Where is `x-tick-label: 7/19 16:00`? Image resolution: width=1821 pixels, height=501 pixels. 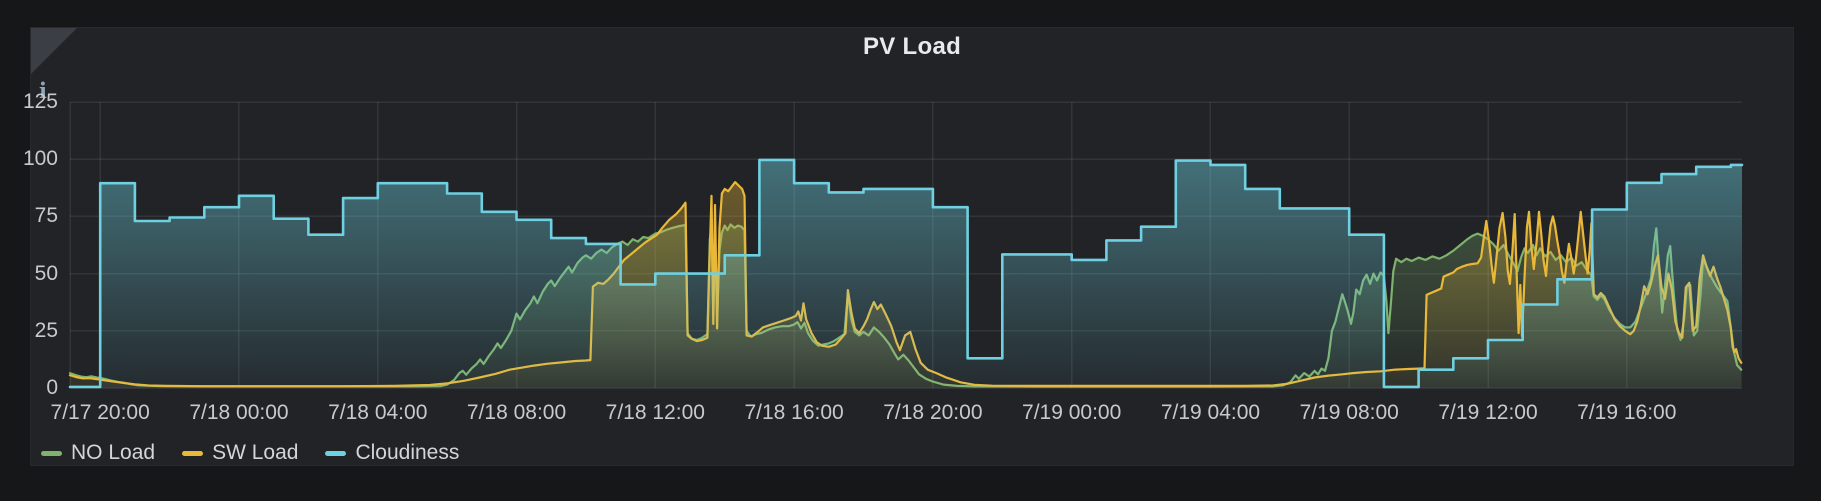
x-tick-label: 7/19 16:00 is located at coordinates (1627, 412).